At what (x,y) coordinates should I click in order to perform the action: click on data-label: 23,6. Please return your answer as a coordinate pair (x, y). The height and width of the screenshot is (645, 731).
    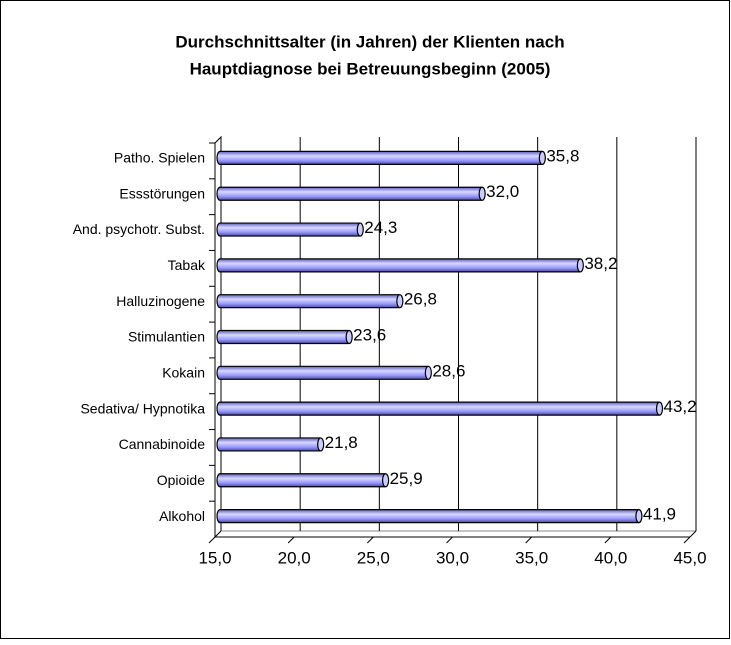
    Looking at the image, I should click on (369, 334).